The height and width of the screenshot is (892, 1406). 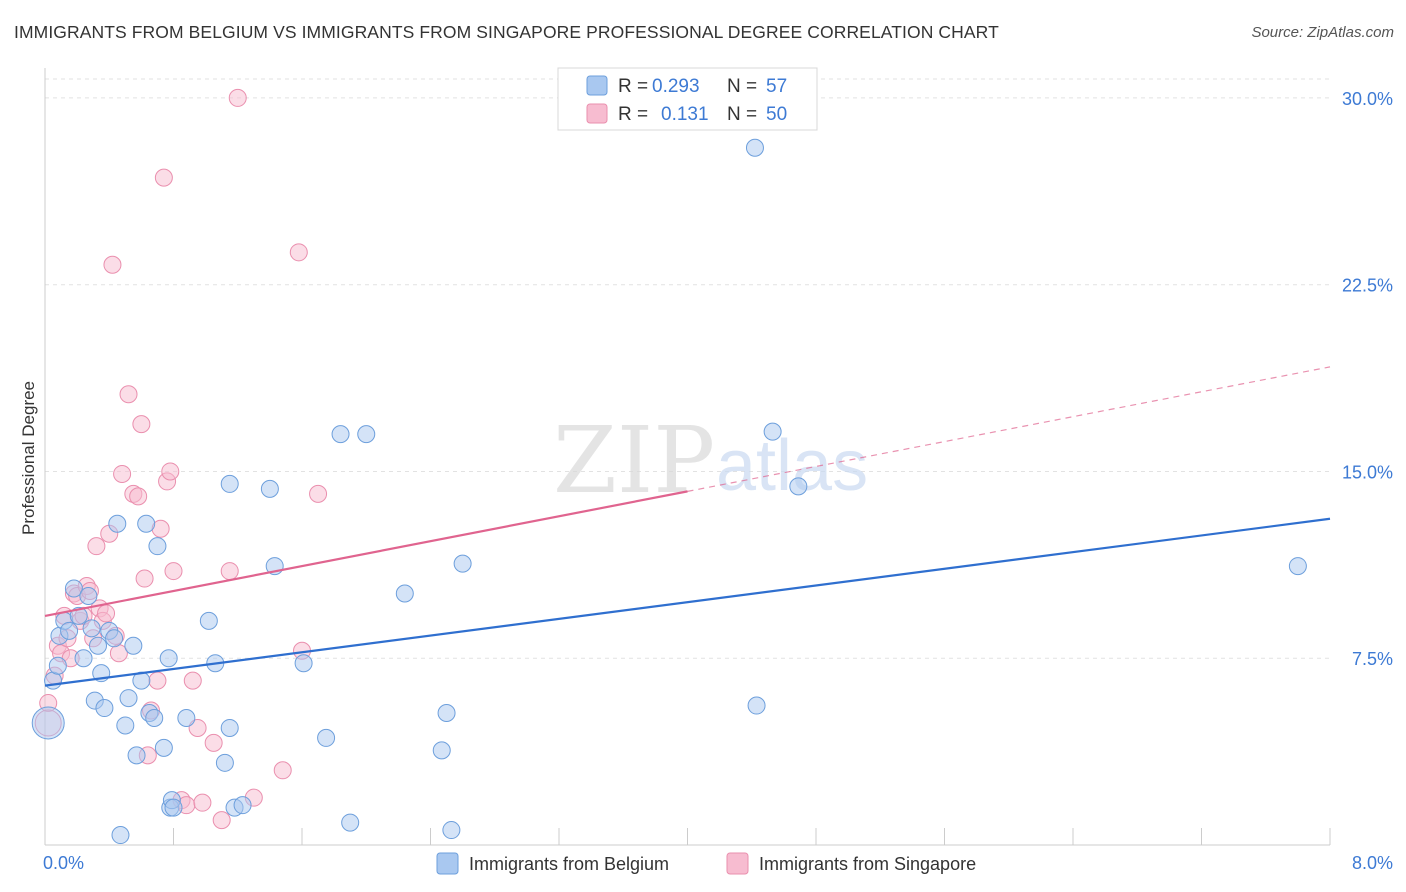 I want to click on y-axis-label: Professional Degree, so click(x=28, y=458).